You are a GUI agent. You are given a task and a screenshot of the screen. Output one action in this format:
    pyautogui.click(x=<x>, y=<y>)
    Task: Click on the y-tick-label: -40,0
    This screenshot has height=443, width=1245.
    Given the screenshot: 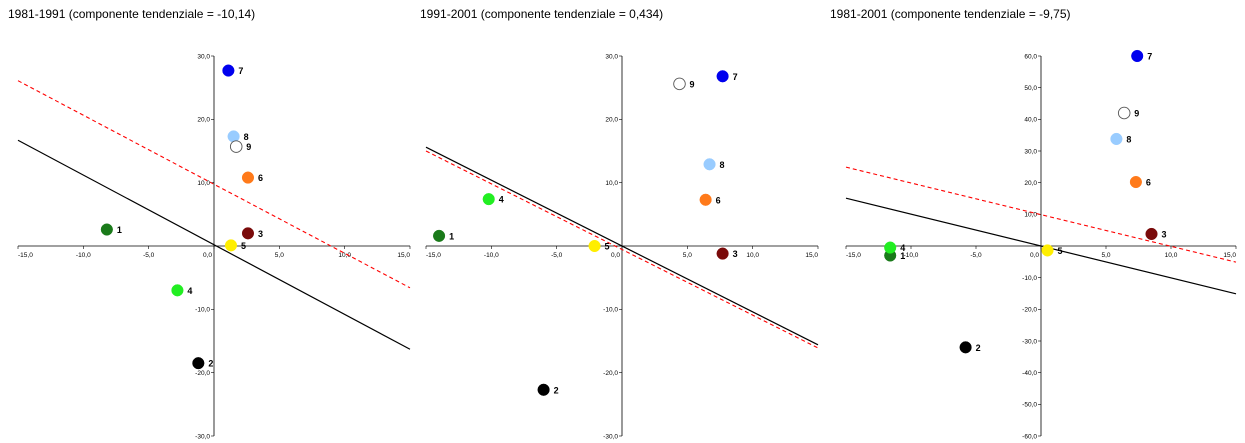 What is the action you would take?
    pyautogui.click(x=1029, y=373)
    